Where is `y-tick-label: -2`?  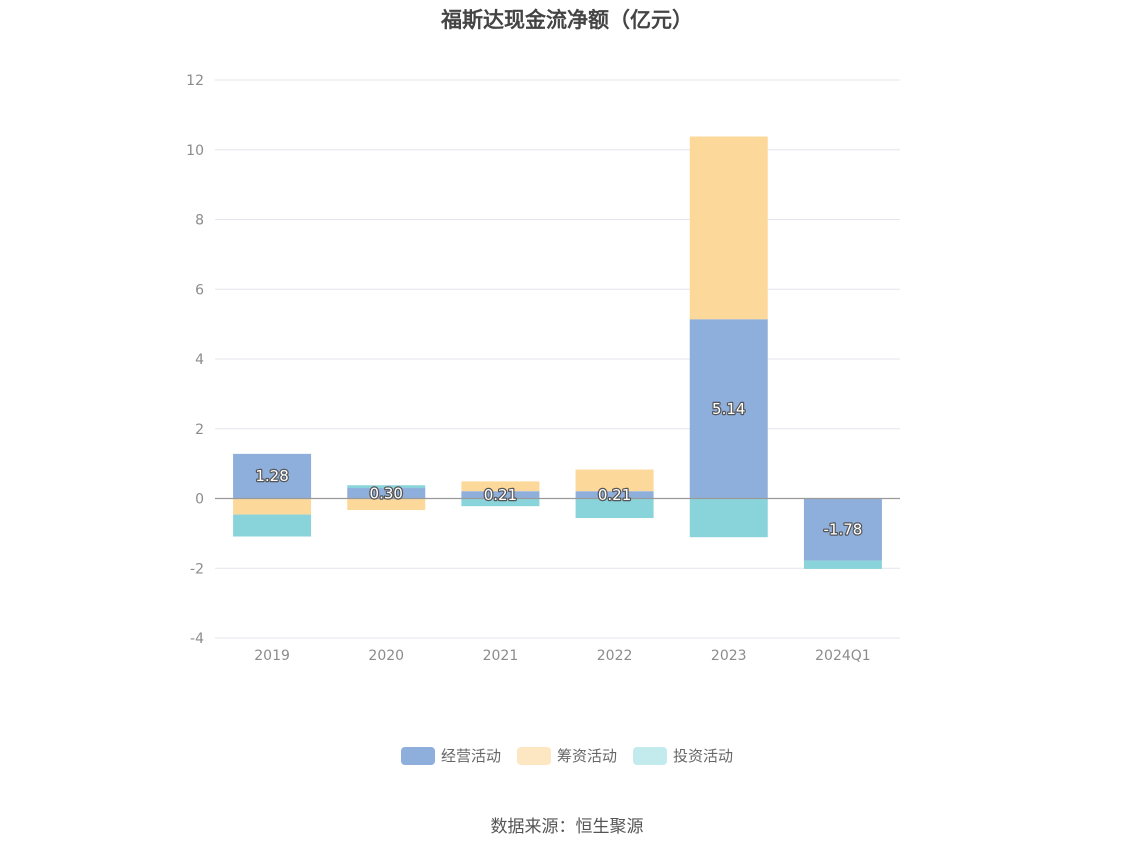
y-tick-label: -2 is located at coordinates (197, 569).